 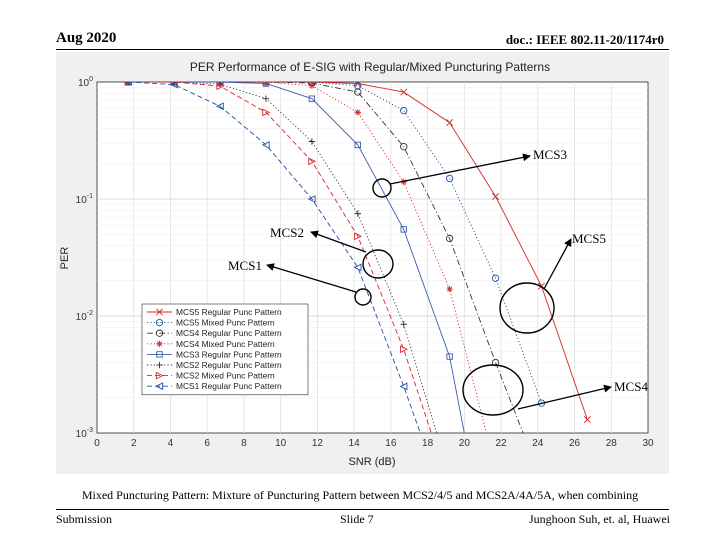 I want to click on x-tick-label: 14, so click(x=355, y=443).